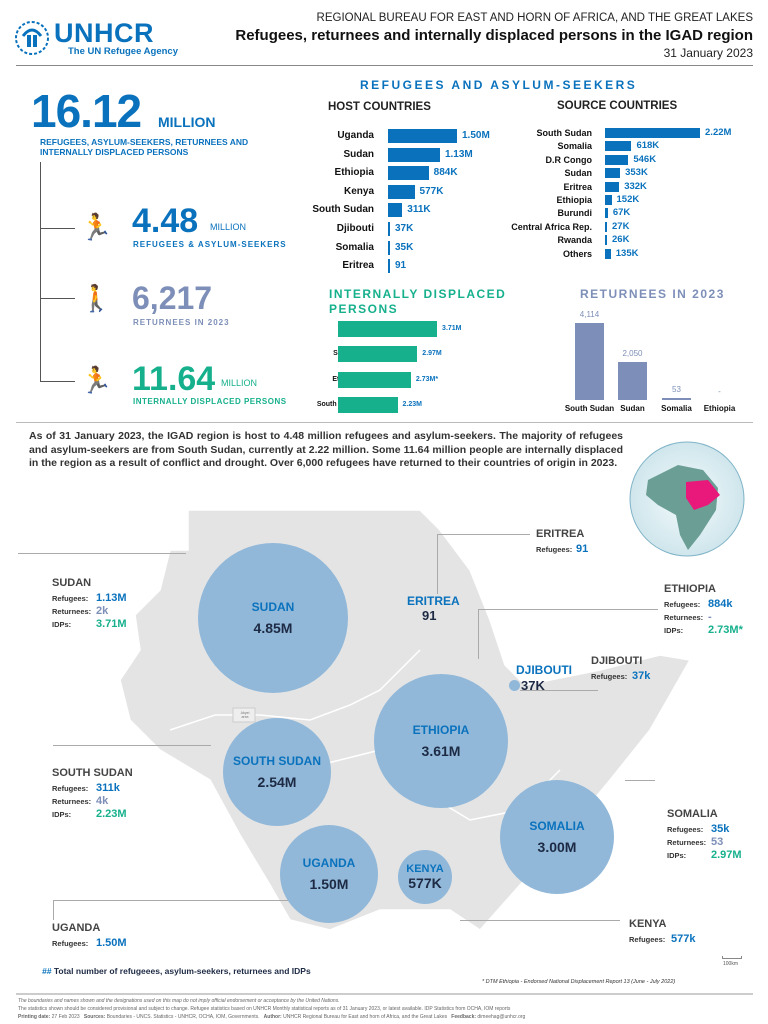 The height and width of the screenshot is (1024, 768). I want to click on sudan-circle: SUDAN 4.85M, so click(273, 618).